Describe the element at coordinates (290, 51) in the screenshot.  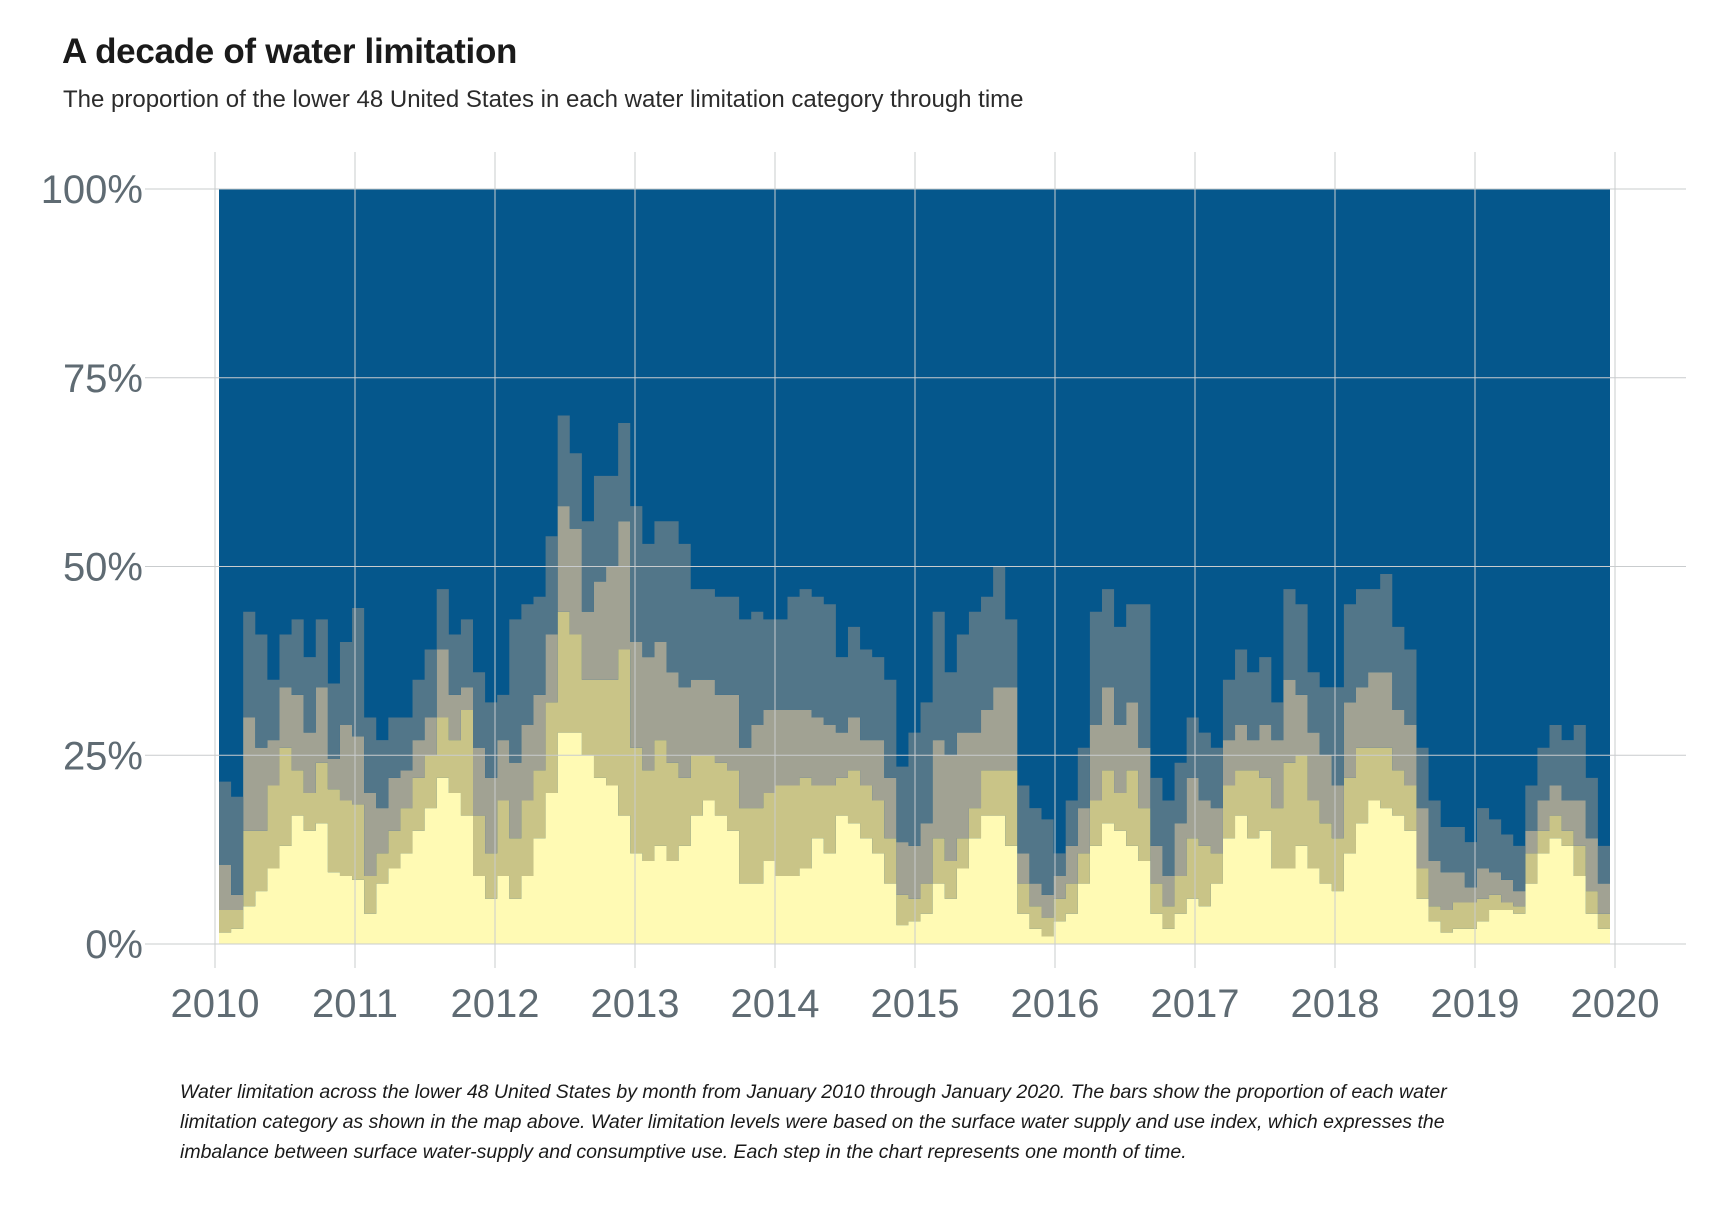
I see `chart-title: A decade of water limitation` at that location.